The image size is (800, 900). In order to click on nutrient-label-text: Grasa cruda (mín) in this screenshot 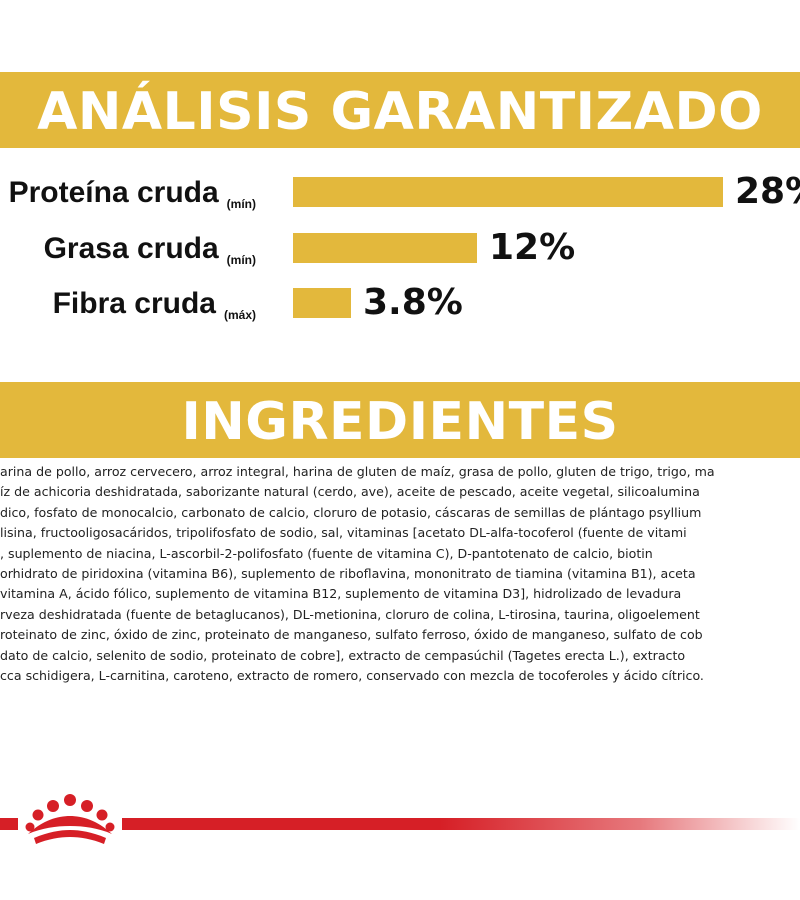, I will do `click(150, 254)`.